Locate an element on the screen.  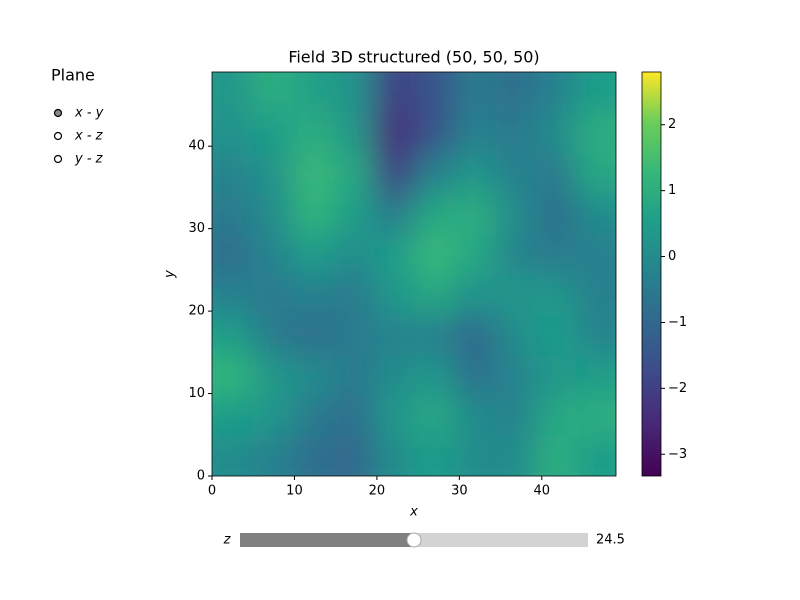
radio-group: x - y x - z y - z is located at coordinates (78, 136).